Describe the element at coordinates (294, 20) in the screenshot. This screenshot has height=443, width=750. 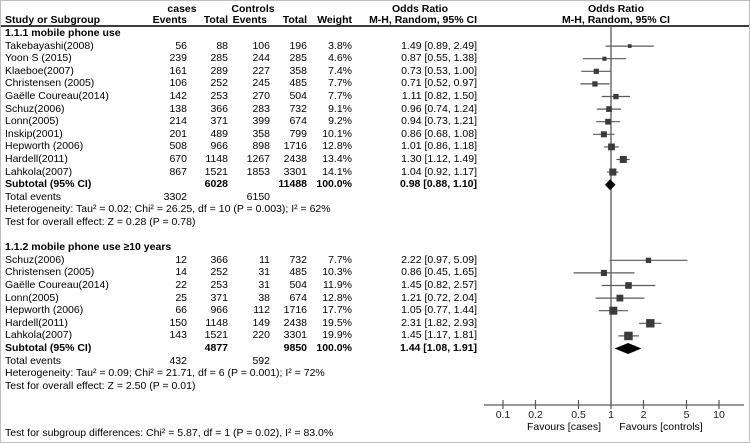
I see `controls-total-header: Total` at that location.